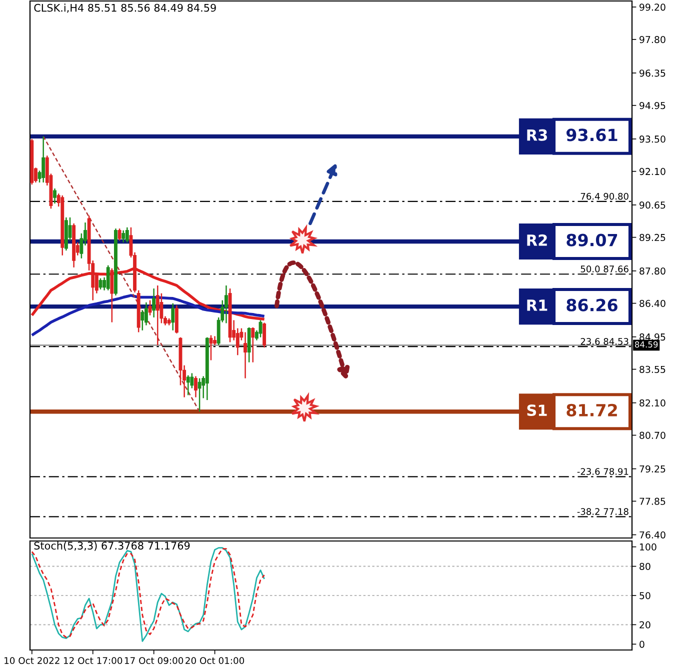  Describe the element at coordinates (653, 238) in the screenshot. I see `y-tick-label: 89.25` at that location.